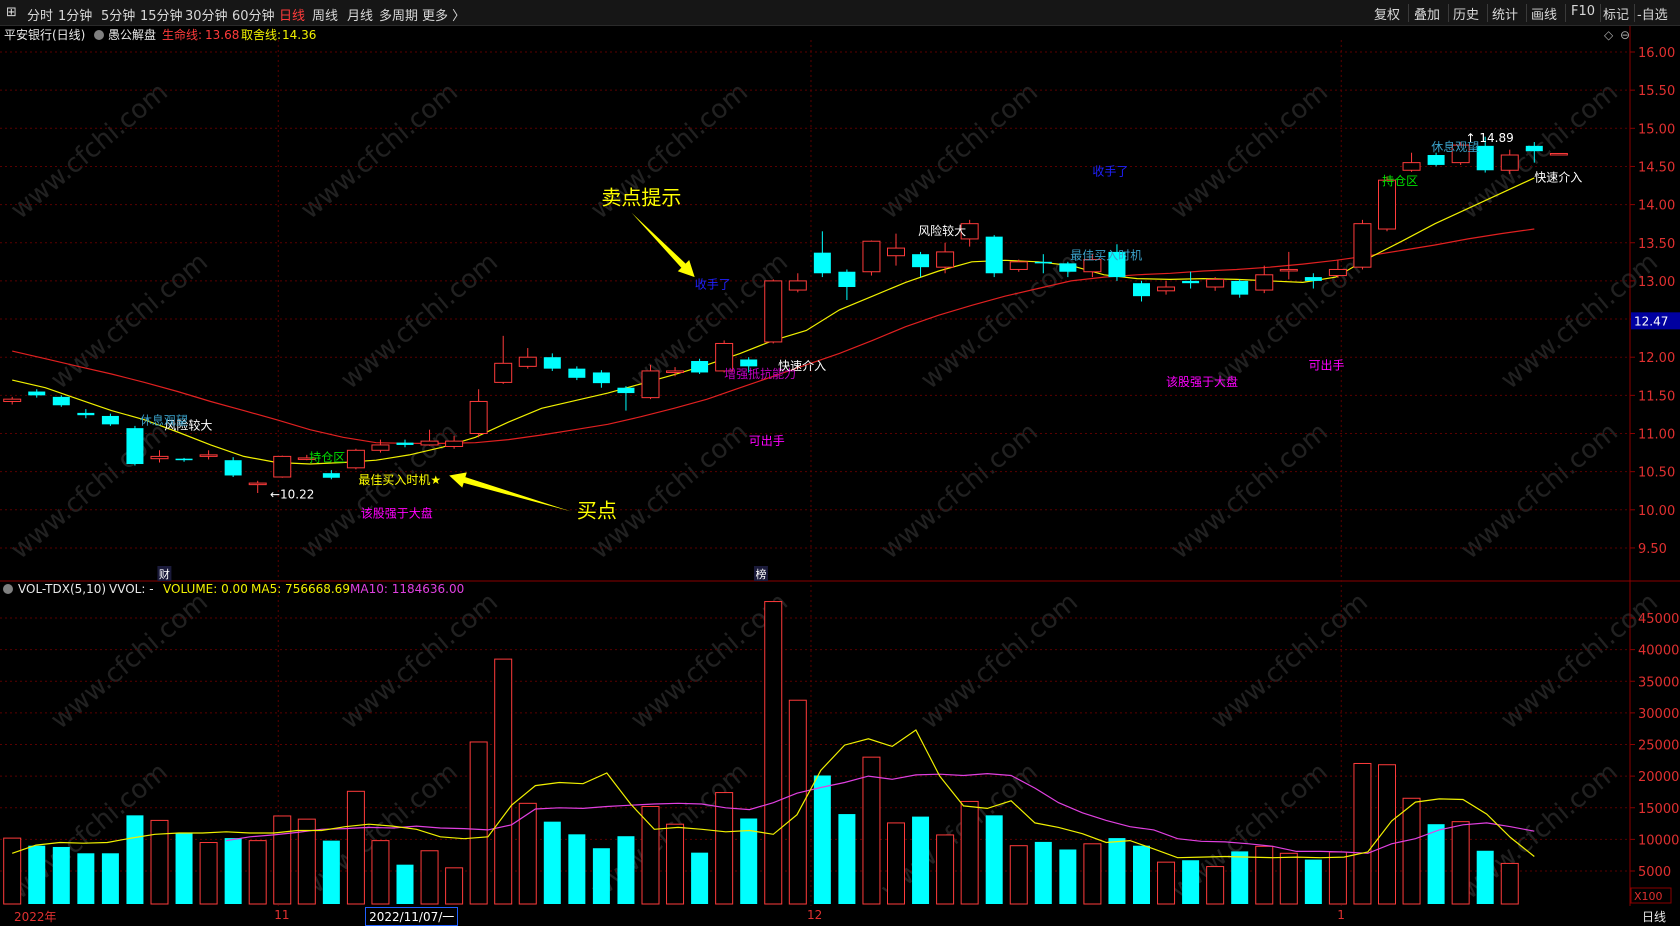 The image size is (1680, 926). I want to click on period-tab-monthly: 月线, so click(360, 16).